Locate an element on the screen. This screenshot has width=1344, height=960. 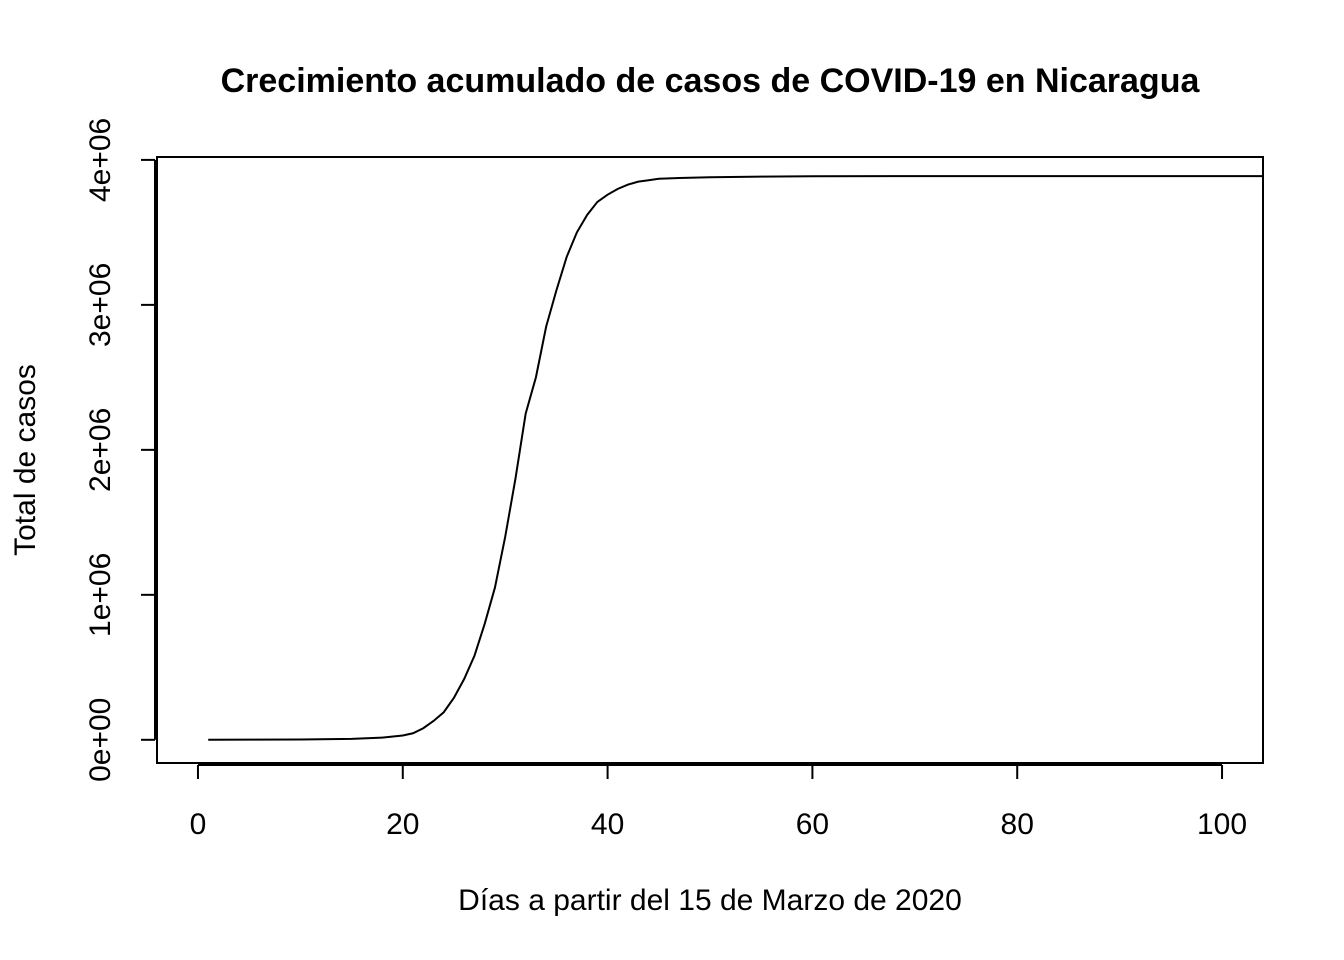
y-tick-label: 2e+06 is located at coordinates (100, 450).